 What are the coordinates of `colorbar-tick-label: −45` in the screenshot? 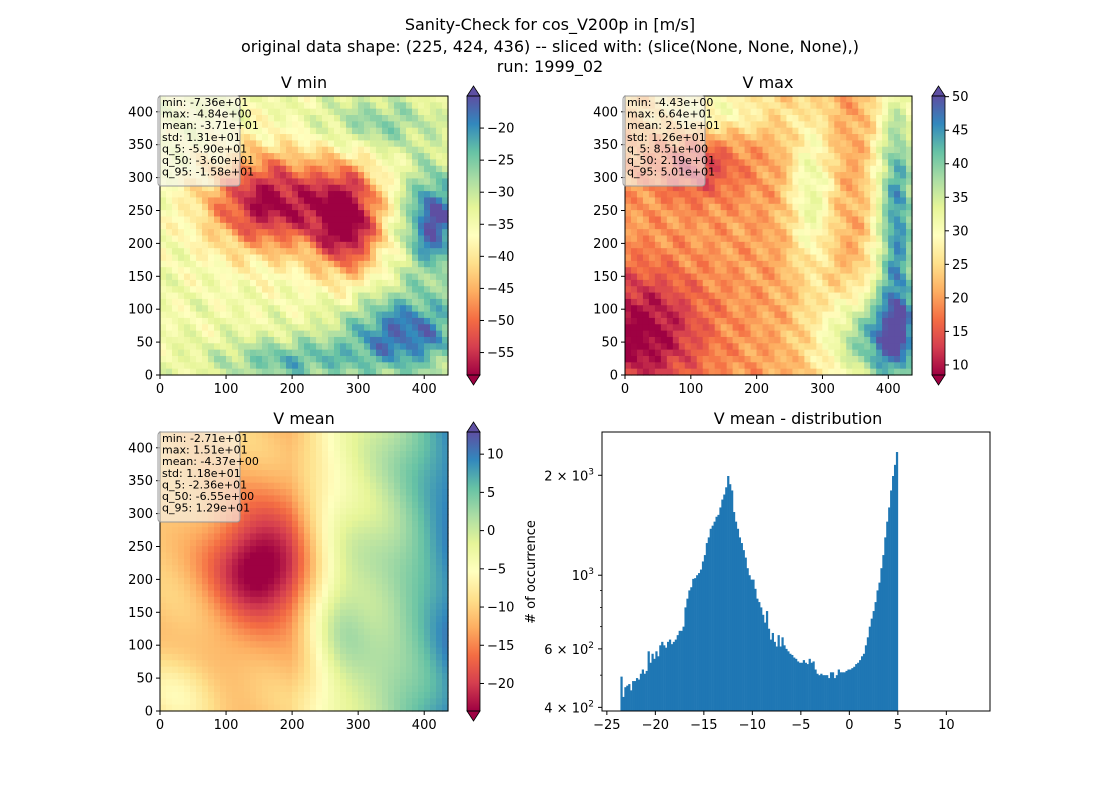 It's located at (500, 289).